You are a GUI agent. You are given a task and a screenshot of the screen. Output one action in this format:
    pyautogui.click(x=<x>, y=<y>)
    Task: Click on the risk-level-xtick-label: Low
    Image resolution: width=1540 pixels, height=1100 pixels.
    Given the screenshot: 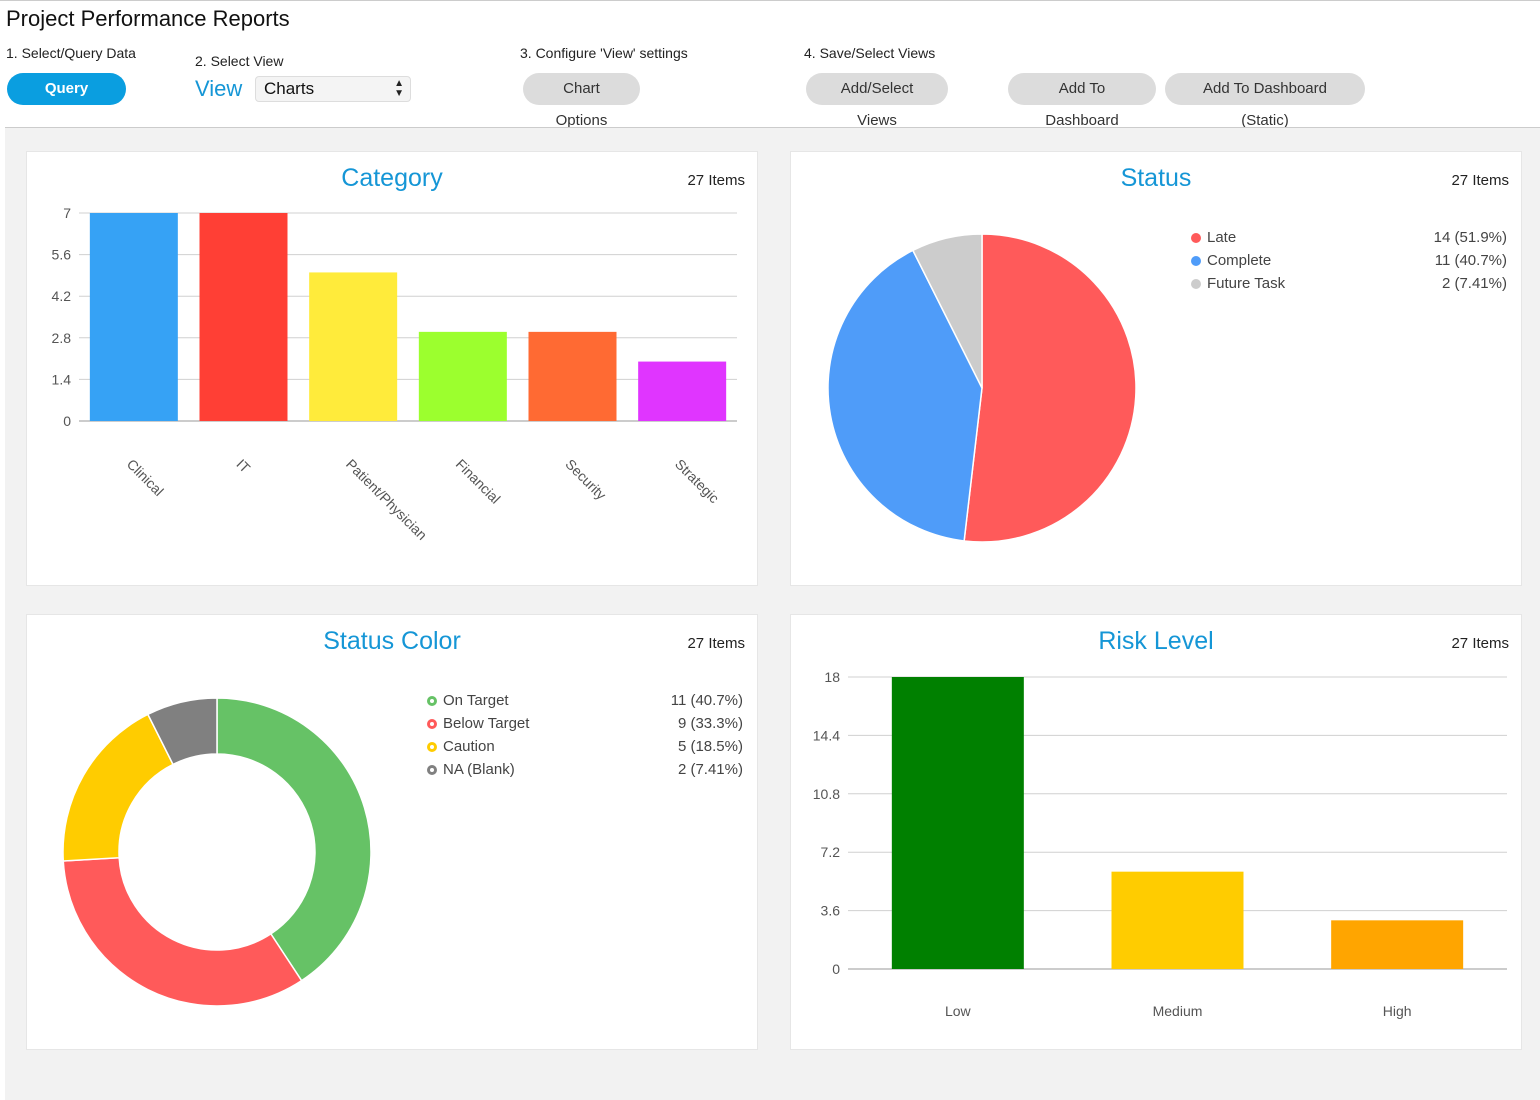 What is the action you would take?
    pyautogui.click(x=958, y=1011)
    